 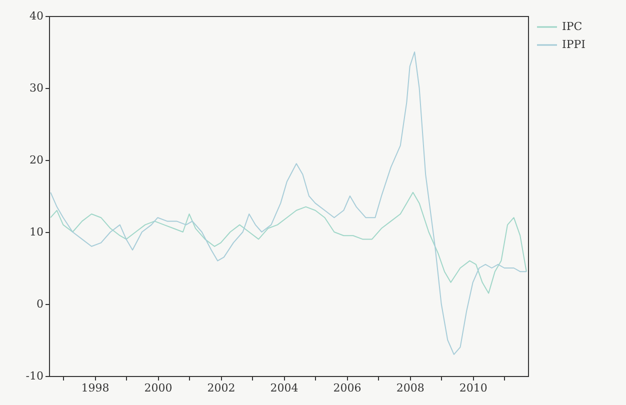 What do you see at coordinates (37, 16) in the screenshot?
I see `y-tick-label: 40` at bounding box center [37, 16].